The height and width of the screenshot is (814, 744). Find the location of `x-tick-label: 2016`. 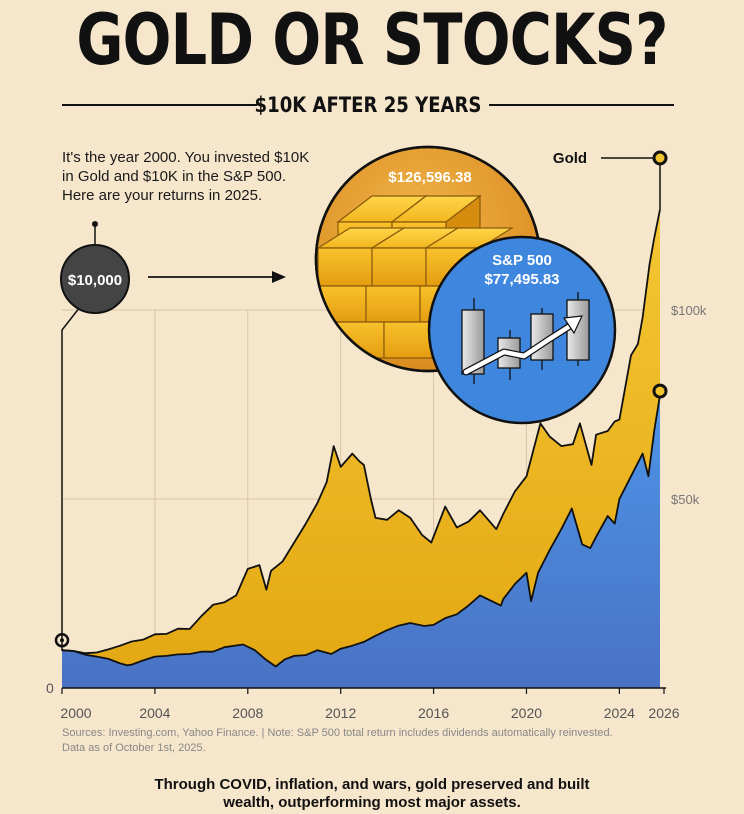

x-tick-label: 2016 is located at coordinates (433, 713).